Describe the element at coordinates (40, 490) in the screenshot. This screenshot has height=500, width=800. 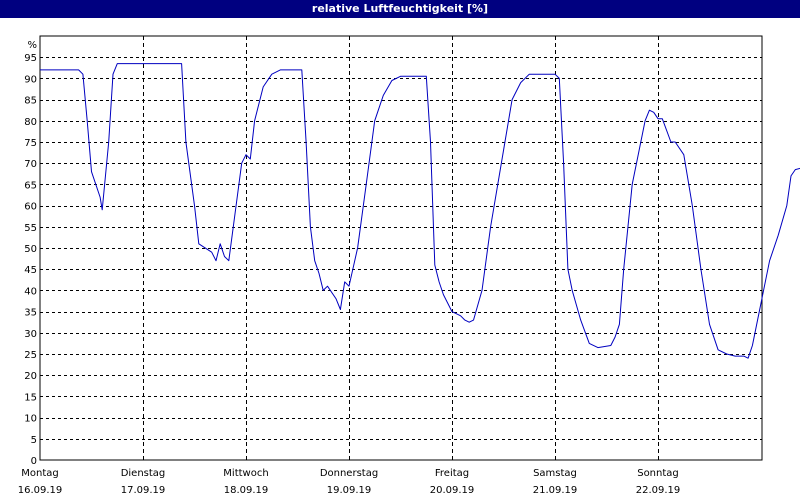
I see `x-tick-date: 16.09.19` at that location.